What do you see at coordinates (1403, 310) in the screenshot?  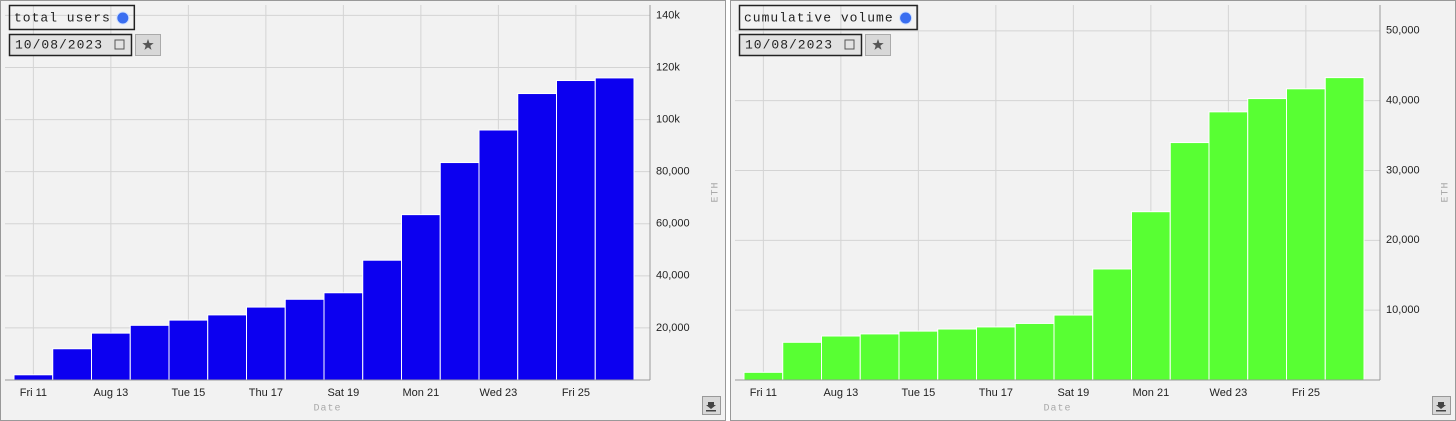 I see `y-tick-label: 10,000` at bounding box center [1403, 310].